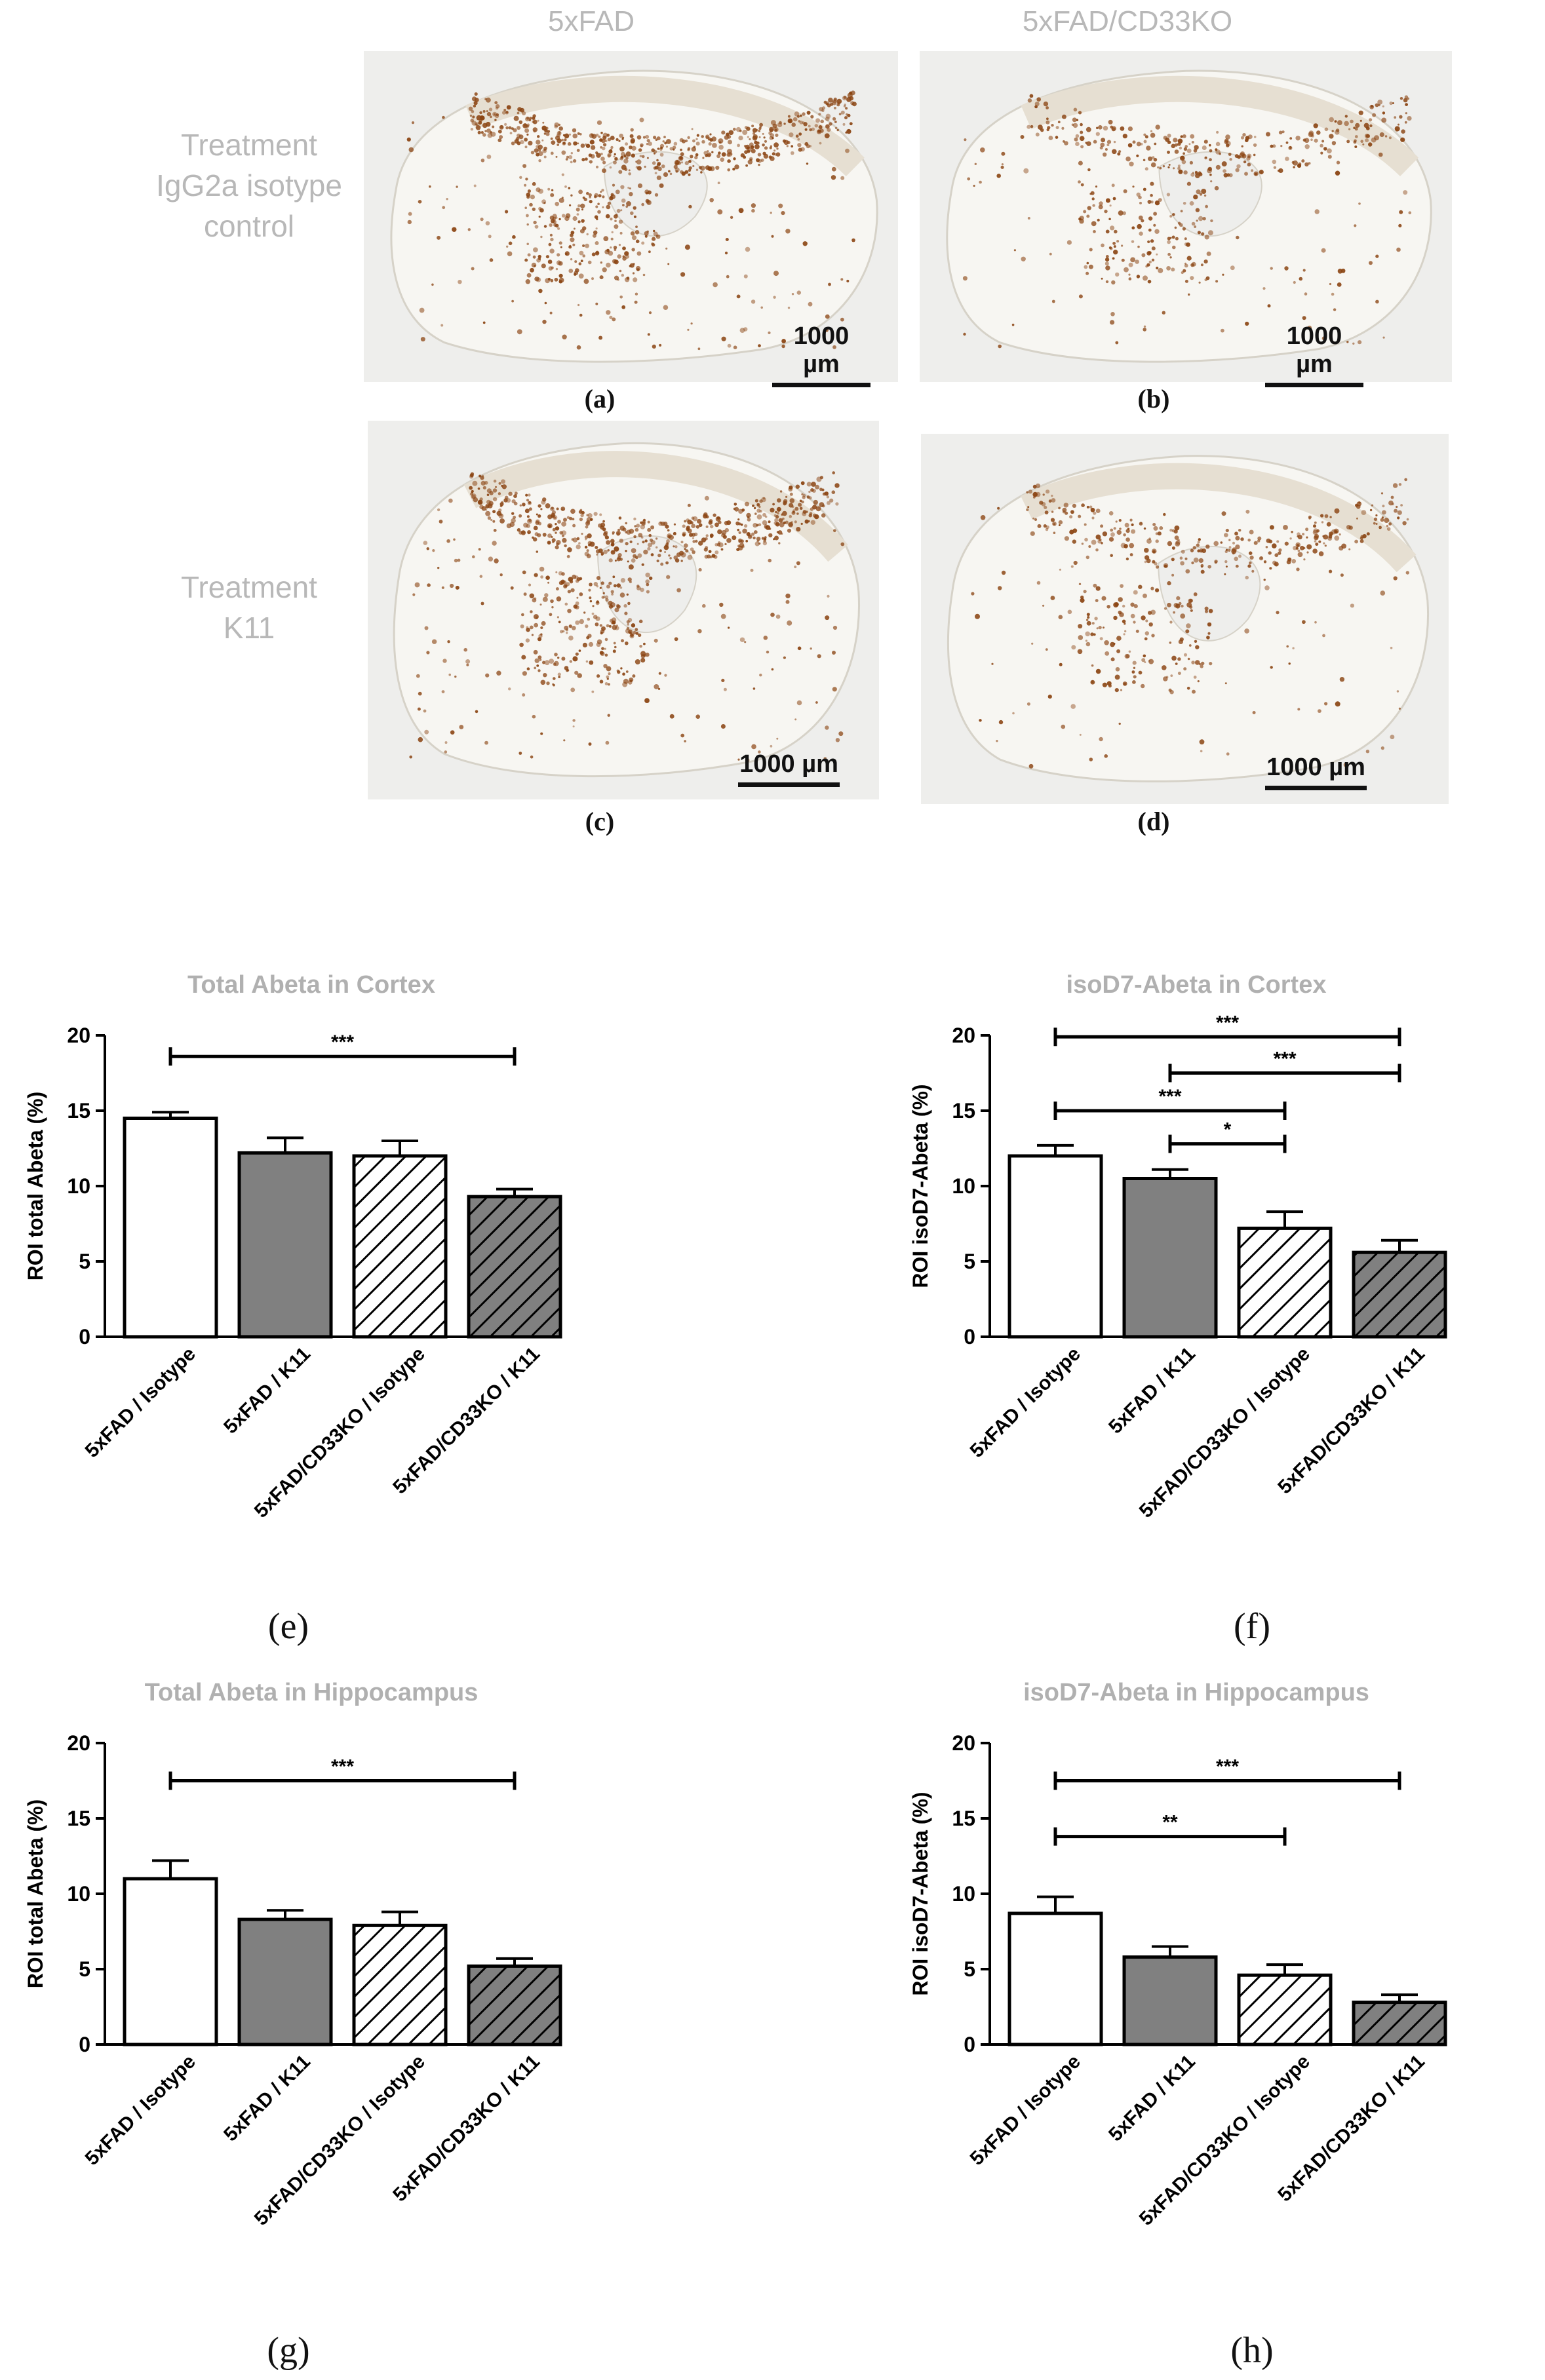 The width and height of the screenshot is (1545, 2380). What do you see at coordinates (1153, 821) in the screenshot?
I see `panel-label-d: (d)` at bounding box center [1153, 821].